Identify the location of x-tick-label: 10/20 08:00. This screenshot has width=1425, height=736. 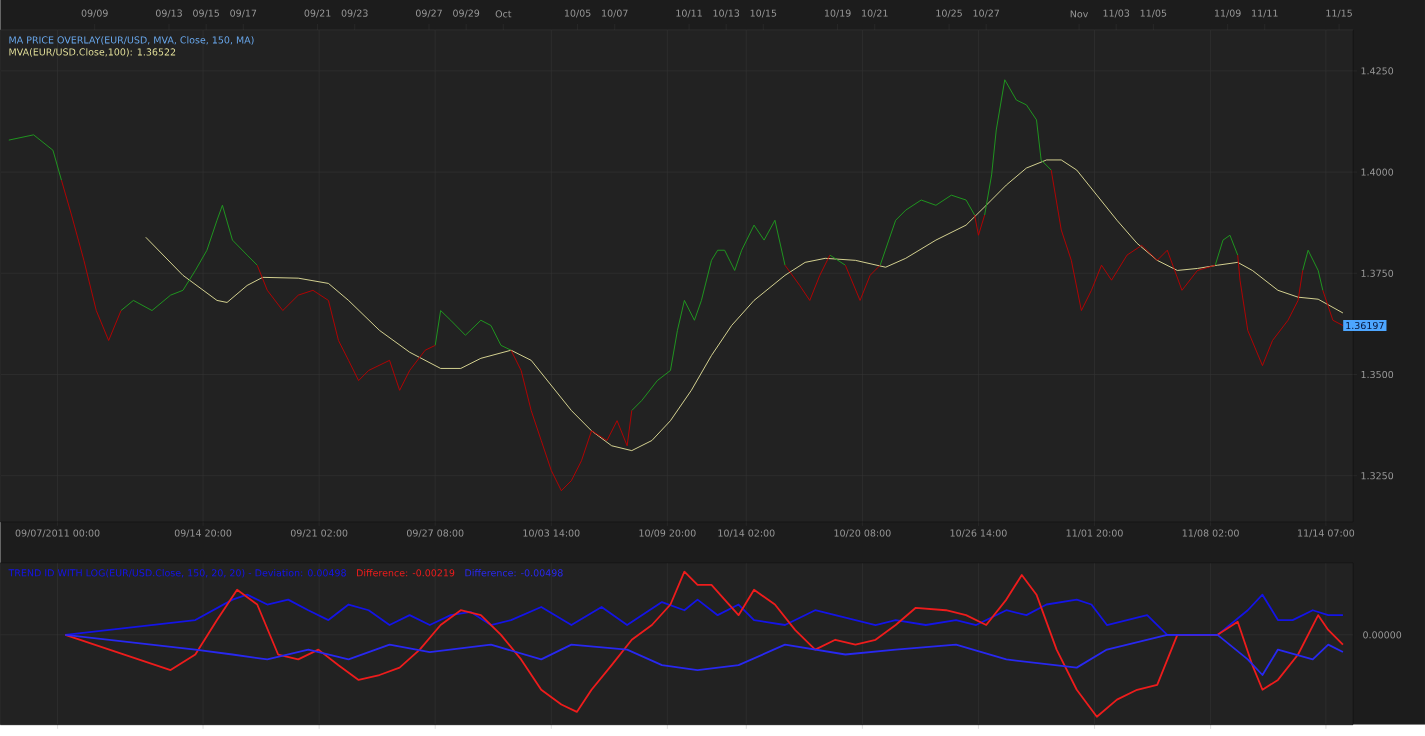
(862, 533).